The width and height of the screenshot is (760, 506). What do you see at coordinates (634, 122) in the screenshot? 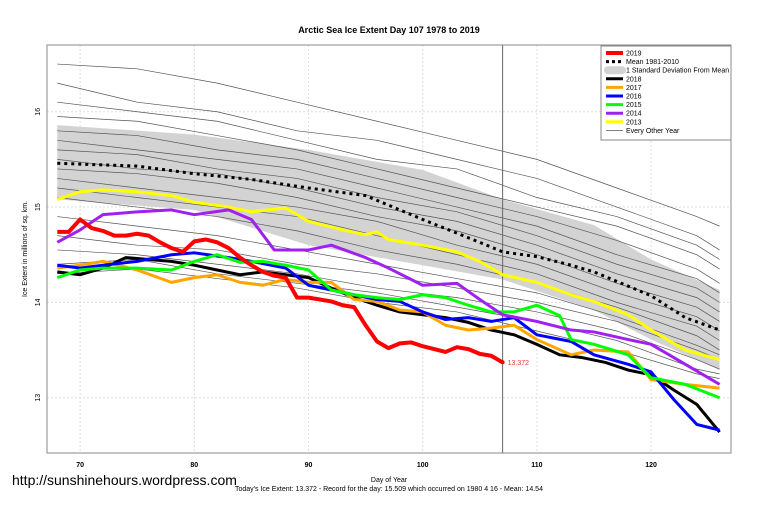
I see `legend-label: 2013` at bounding box center [634, 122].